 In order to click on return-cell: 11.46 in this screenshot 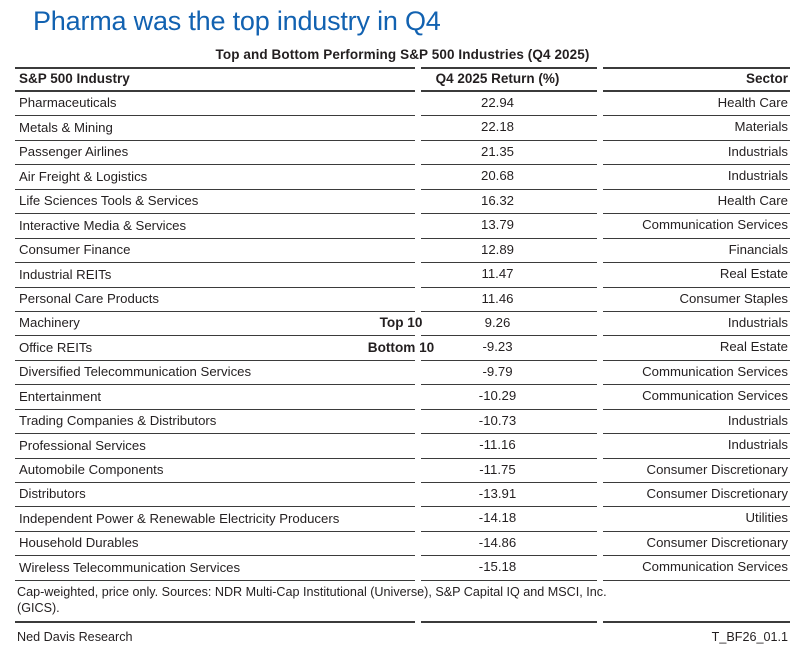, I will do `click(509, 300)`.